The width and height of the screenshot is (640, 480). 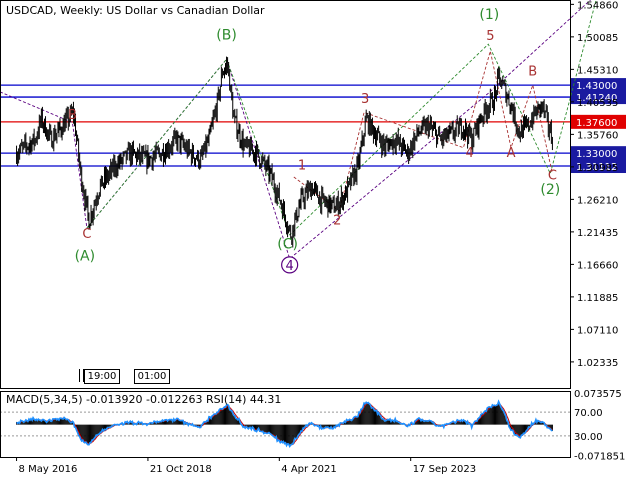 I want to click on time-box-1: 19:00, so click(x=102, y=376).